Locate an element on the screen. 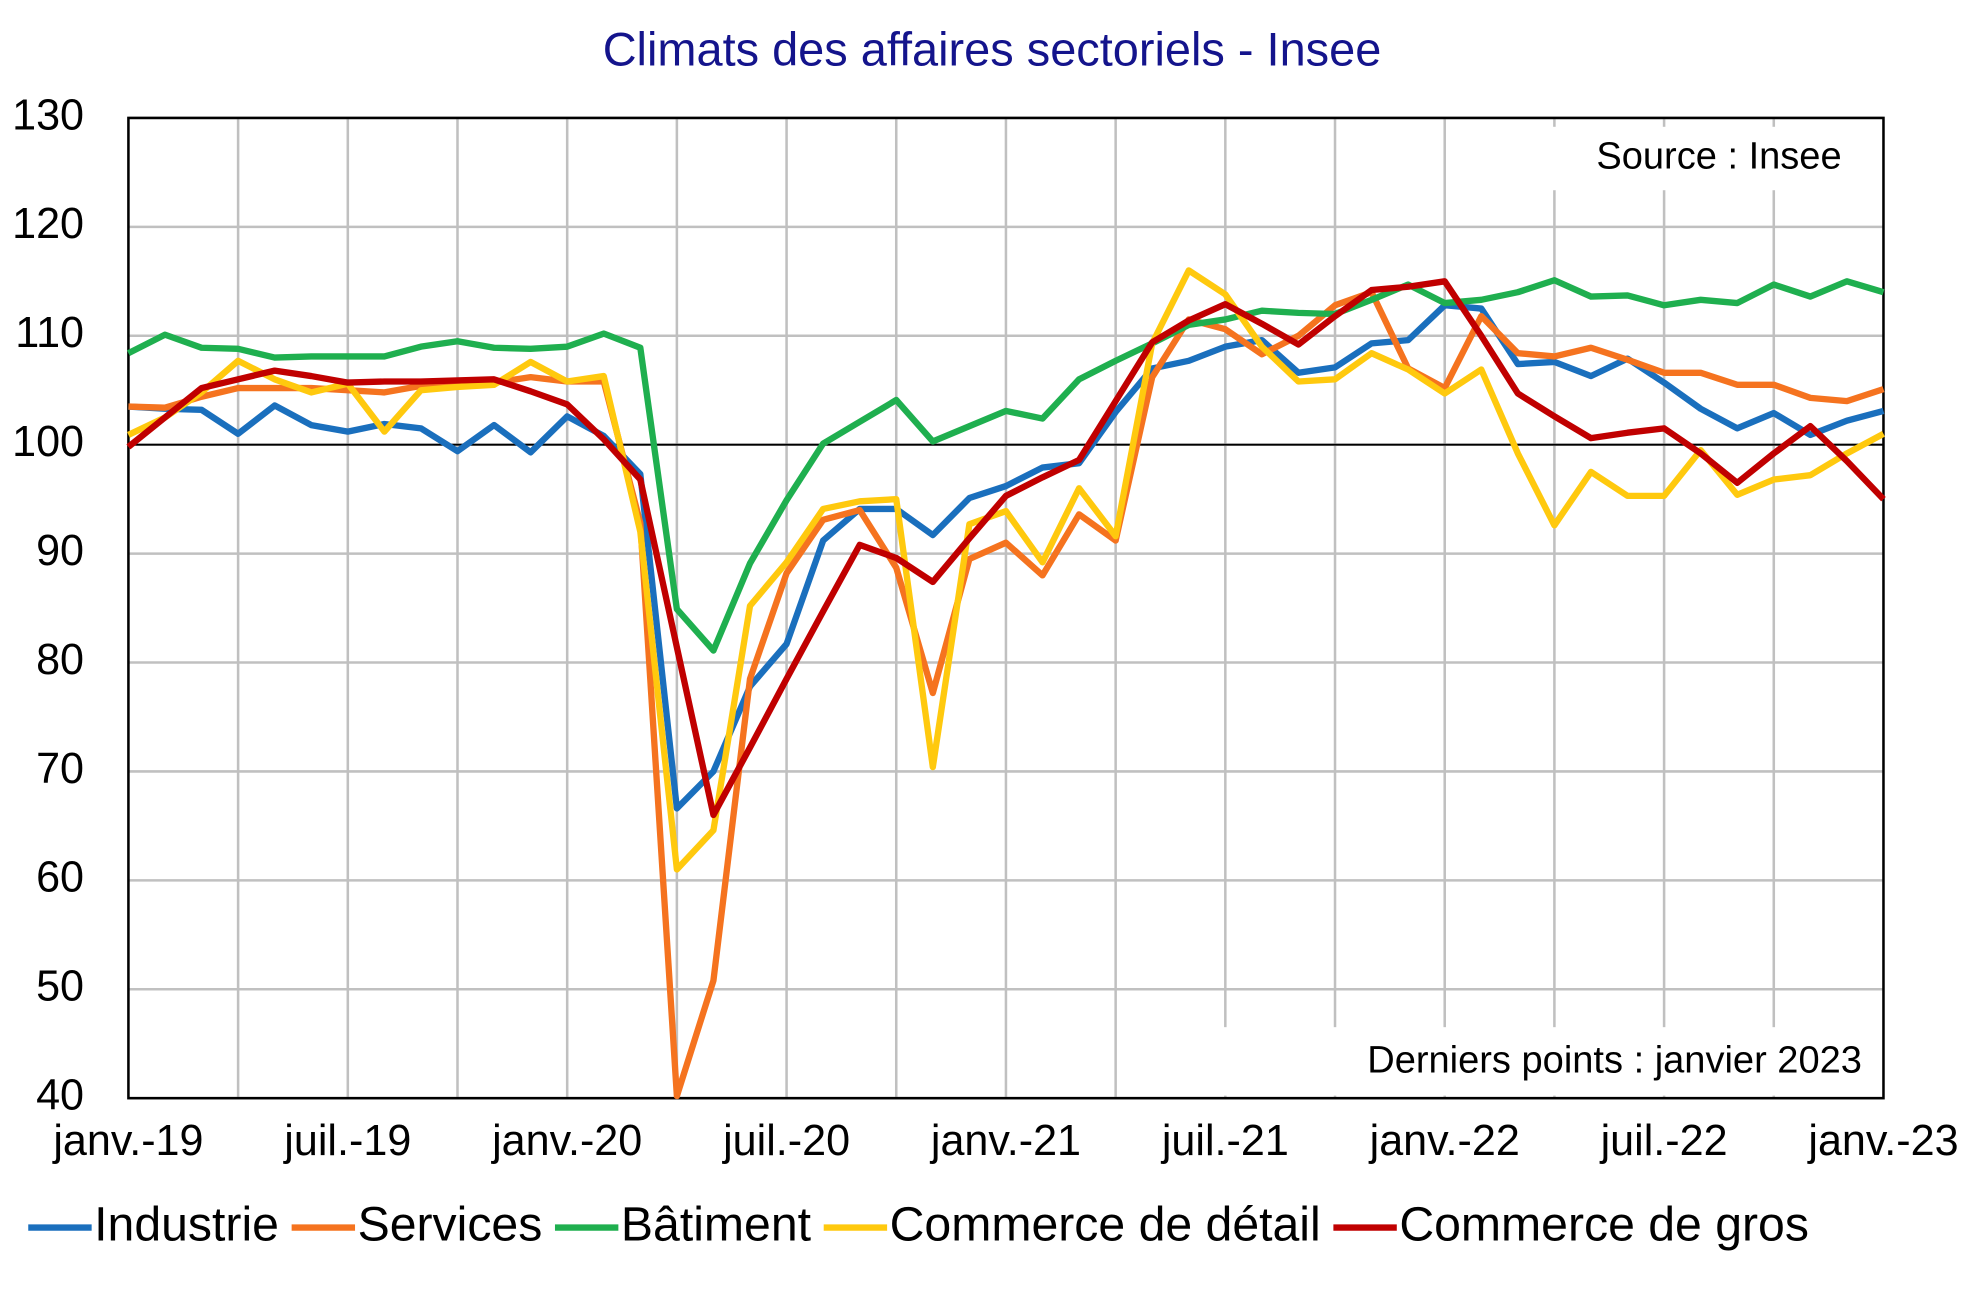 This screenshot has width=1984, height=1296. x-tick-label: juil.-20 is located at coordinates (785, 1141).